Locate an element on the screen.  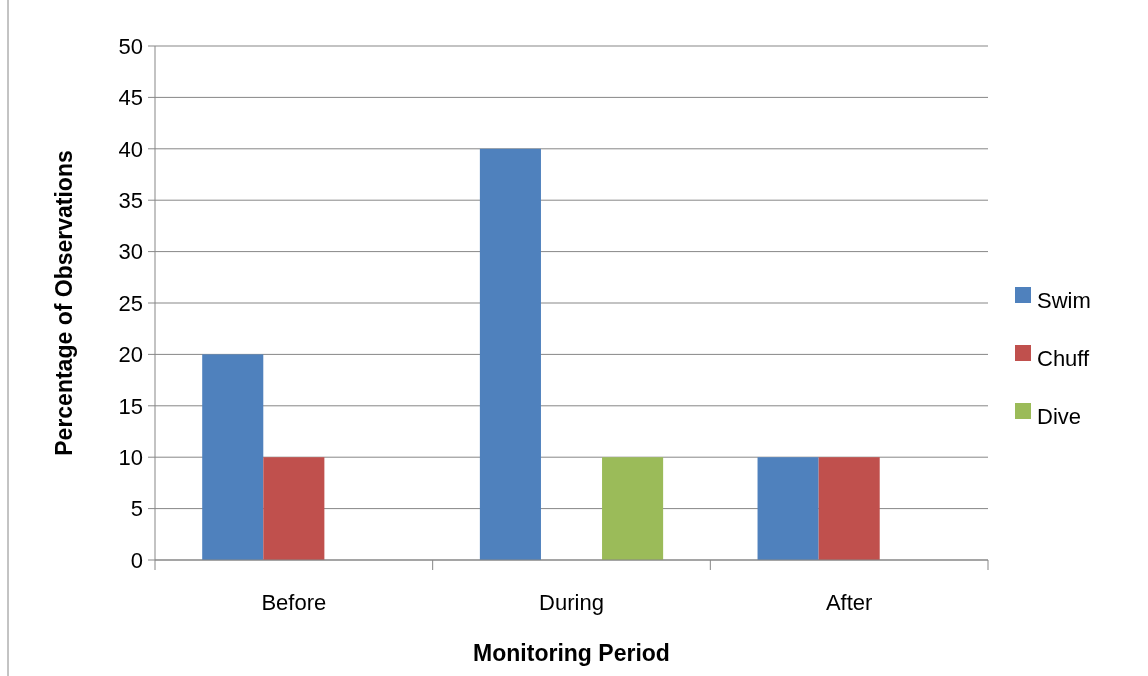
x-tick-label: During is located at coordinates (571, 602).